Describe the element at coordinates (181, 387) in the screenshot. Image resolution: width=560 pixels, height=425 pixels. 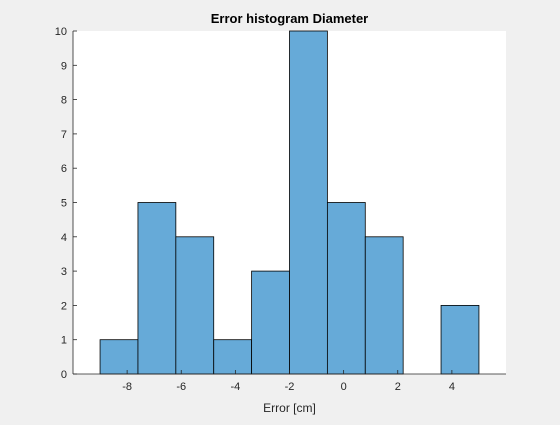
I see `x-tick-label: -6` at that location.